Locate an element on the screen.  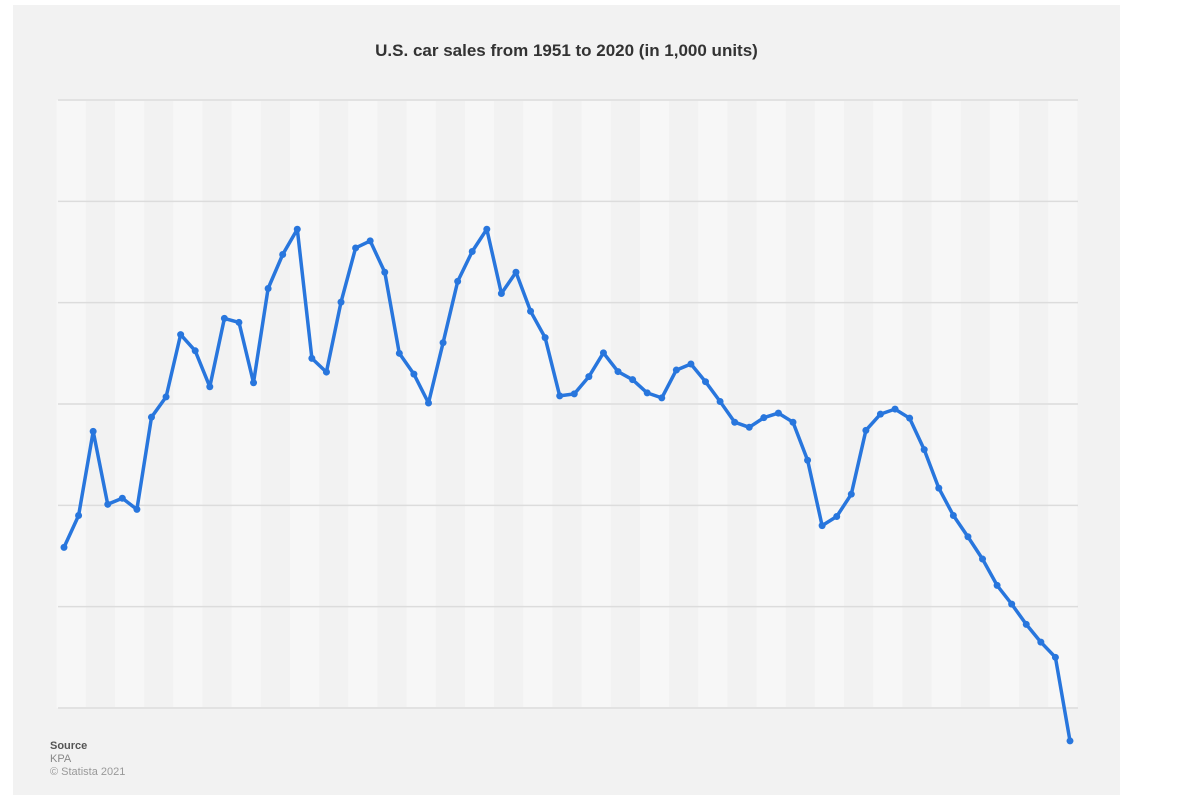
source-name: KPA is located at coordinates (61, 759).